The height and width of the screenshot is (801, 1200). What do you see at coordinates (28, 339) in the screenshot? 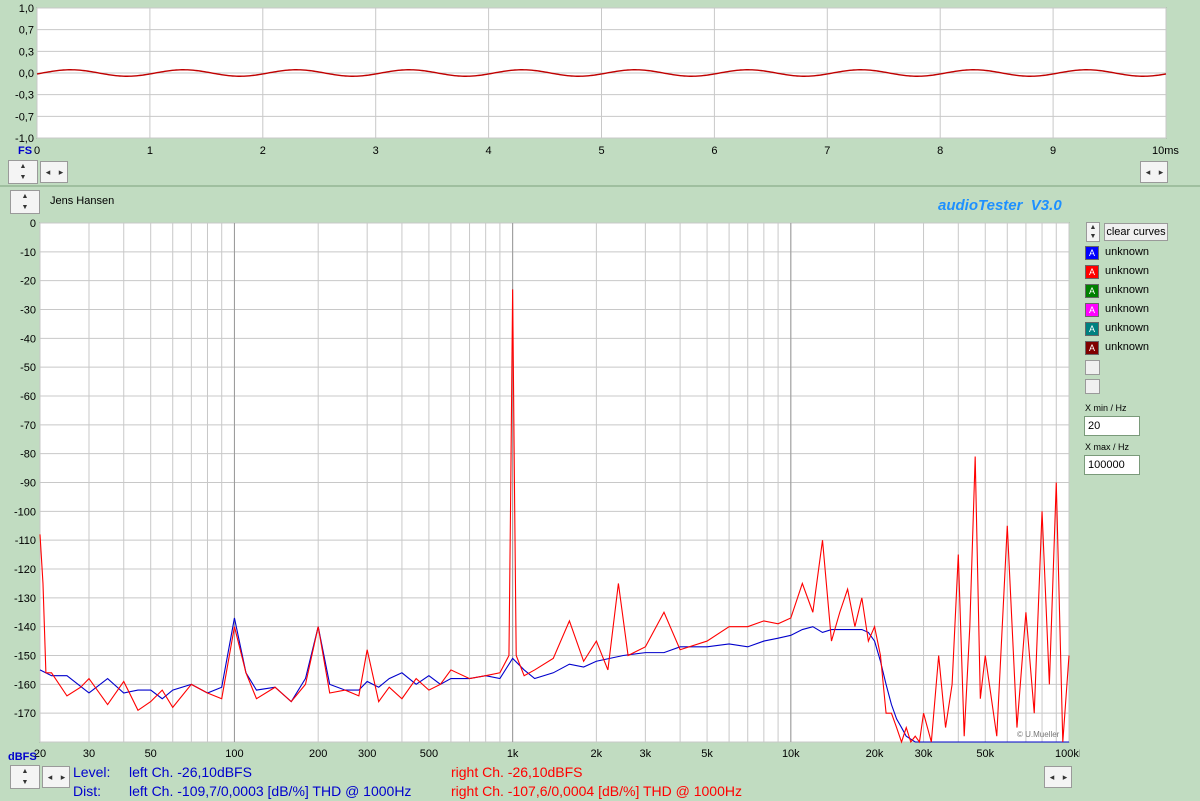
I see `spectrum-y-tick-label: -40` at bounding box center [28, 339].